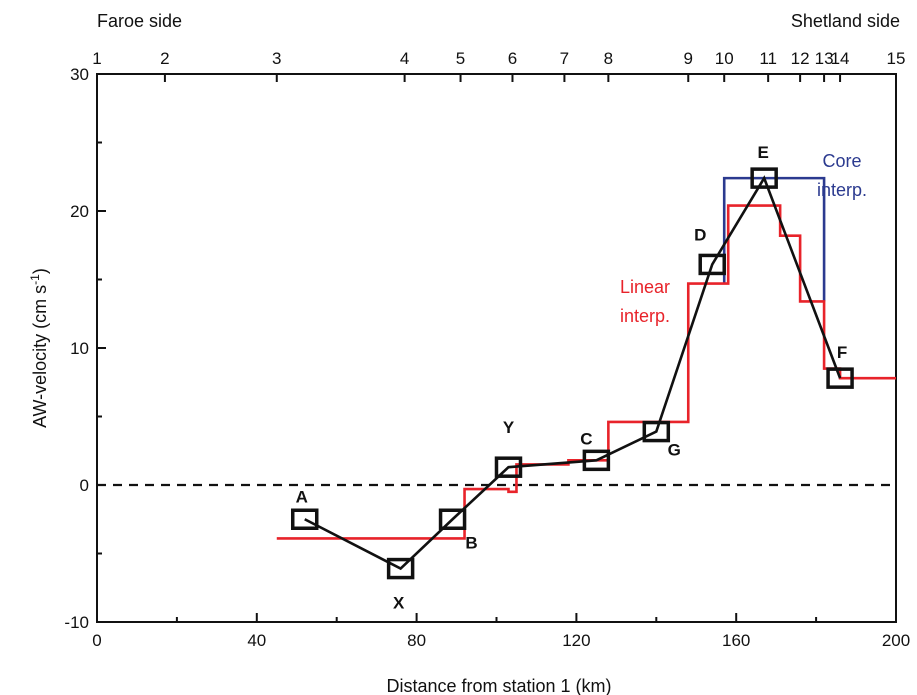 Image resolution: width=917 pixels, height=695 pixels. Describe the element at coordinates (460, 58) in the screenshot. I see `station-label: 5` at that location.